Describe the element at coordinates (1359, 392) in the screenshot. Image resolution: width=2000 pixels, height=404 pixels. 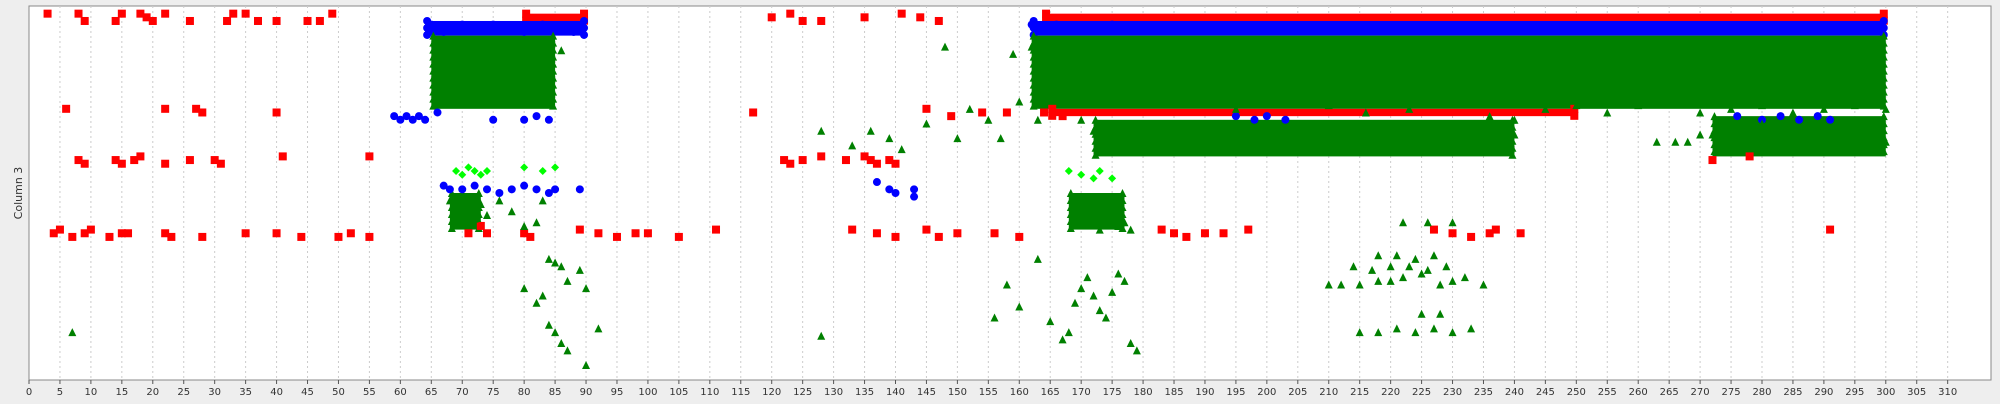
I see `x-tick-label: 215` at that location.